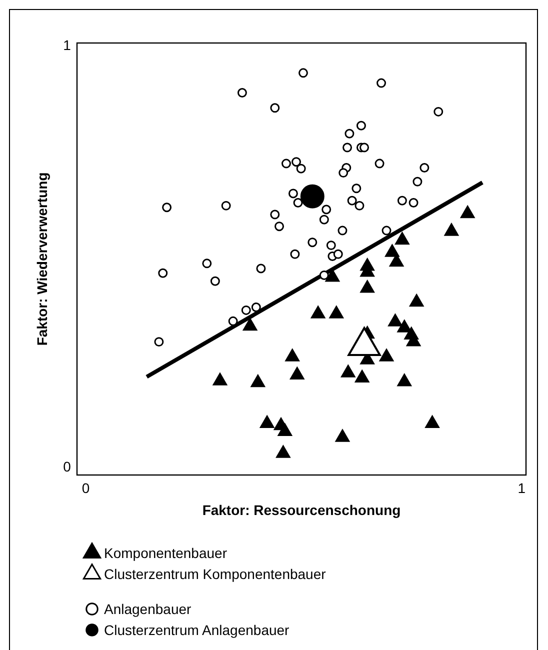  What do you see at coordinates (42, 259) in the screenshot?
I see `y-axis-title: Faktor: Wiederverwertung` at bounding box center [42, 259].